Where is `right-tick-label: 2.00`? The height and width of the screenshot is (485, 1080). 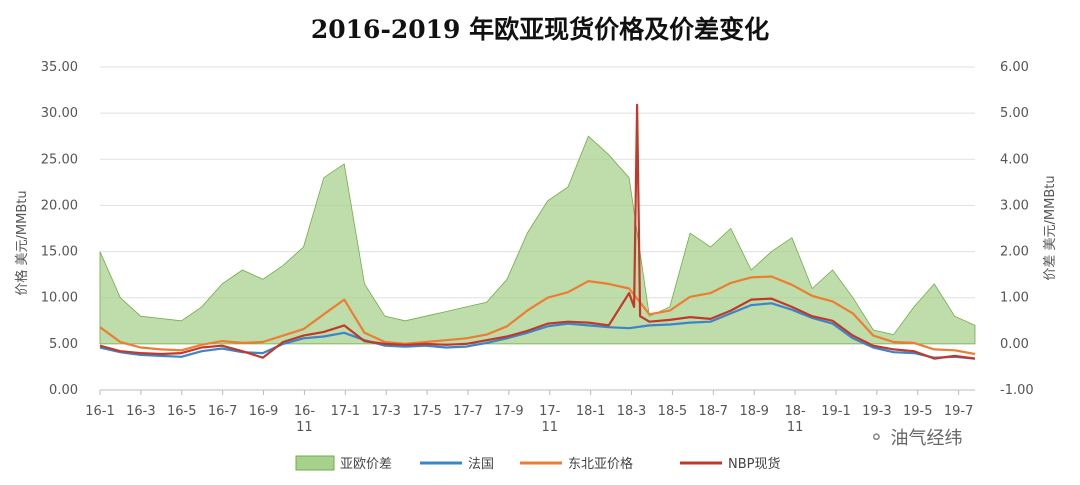
right-tick-label: 2.00 is located at coordinates (1014, 252).